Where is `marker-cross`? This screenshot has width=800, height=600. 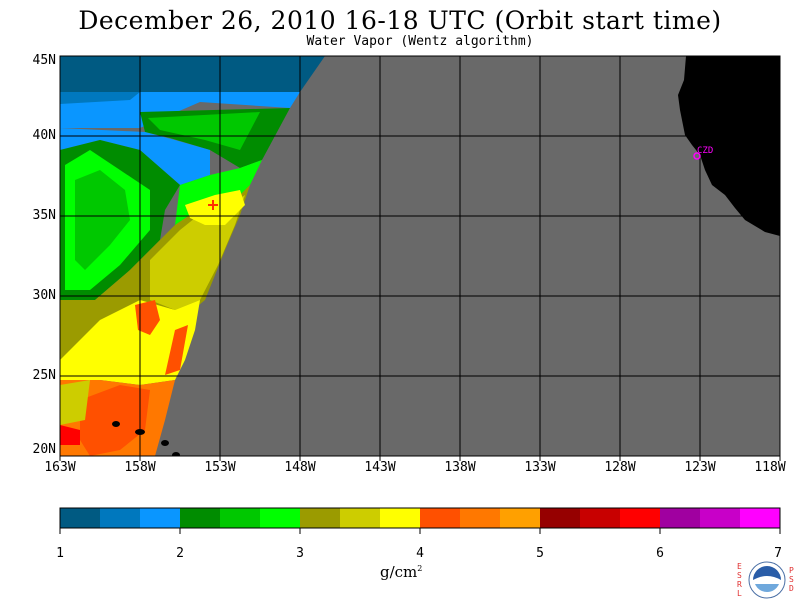 marker-cross is located at coordinates (213, 205).